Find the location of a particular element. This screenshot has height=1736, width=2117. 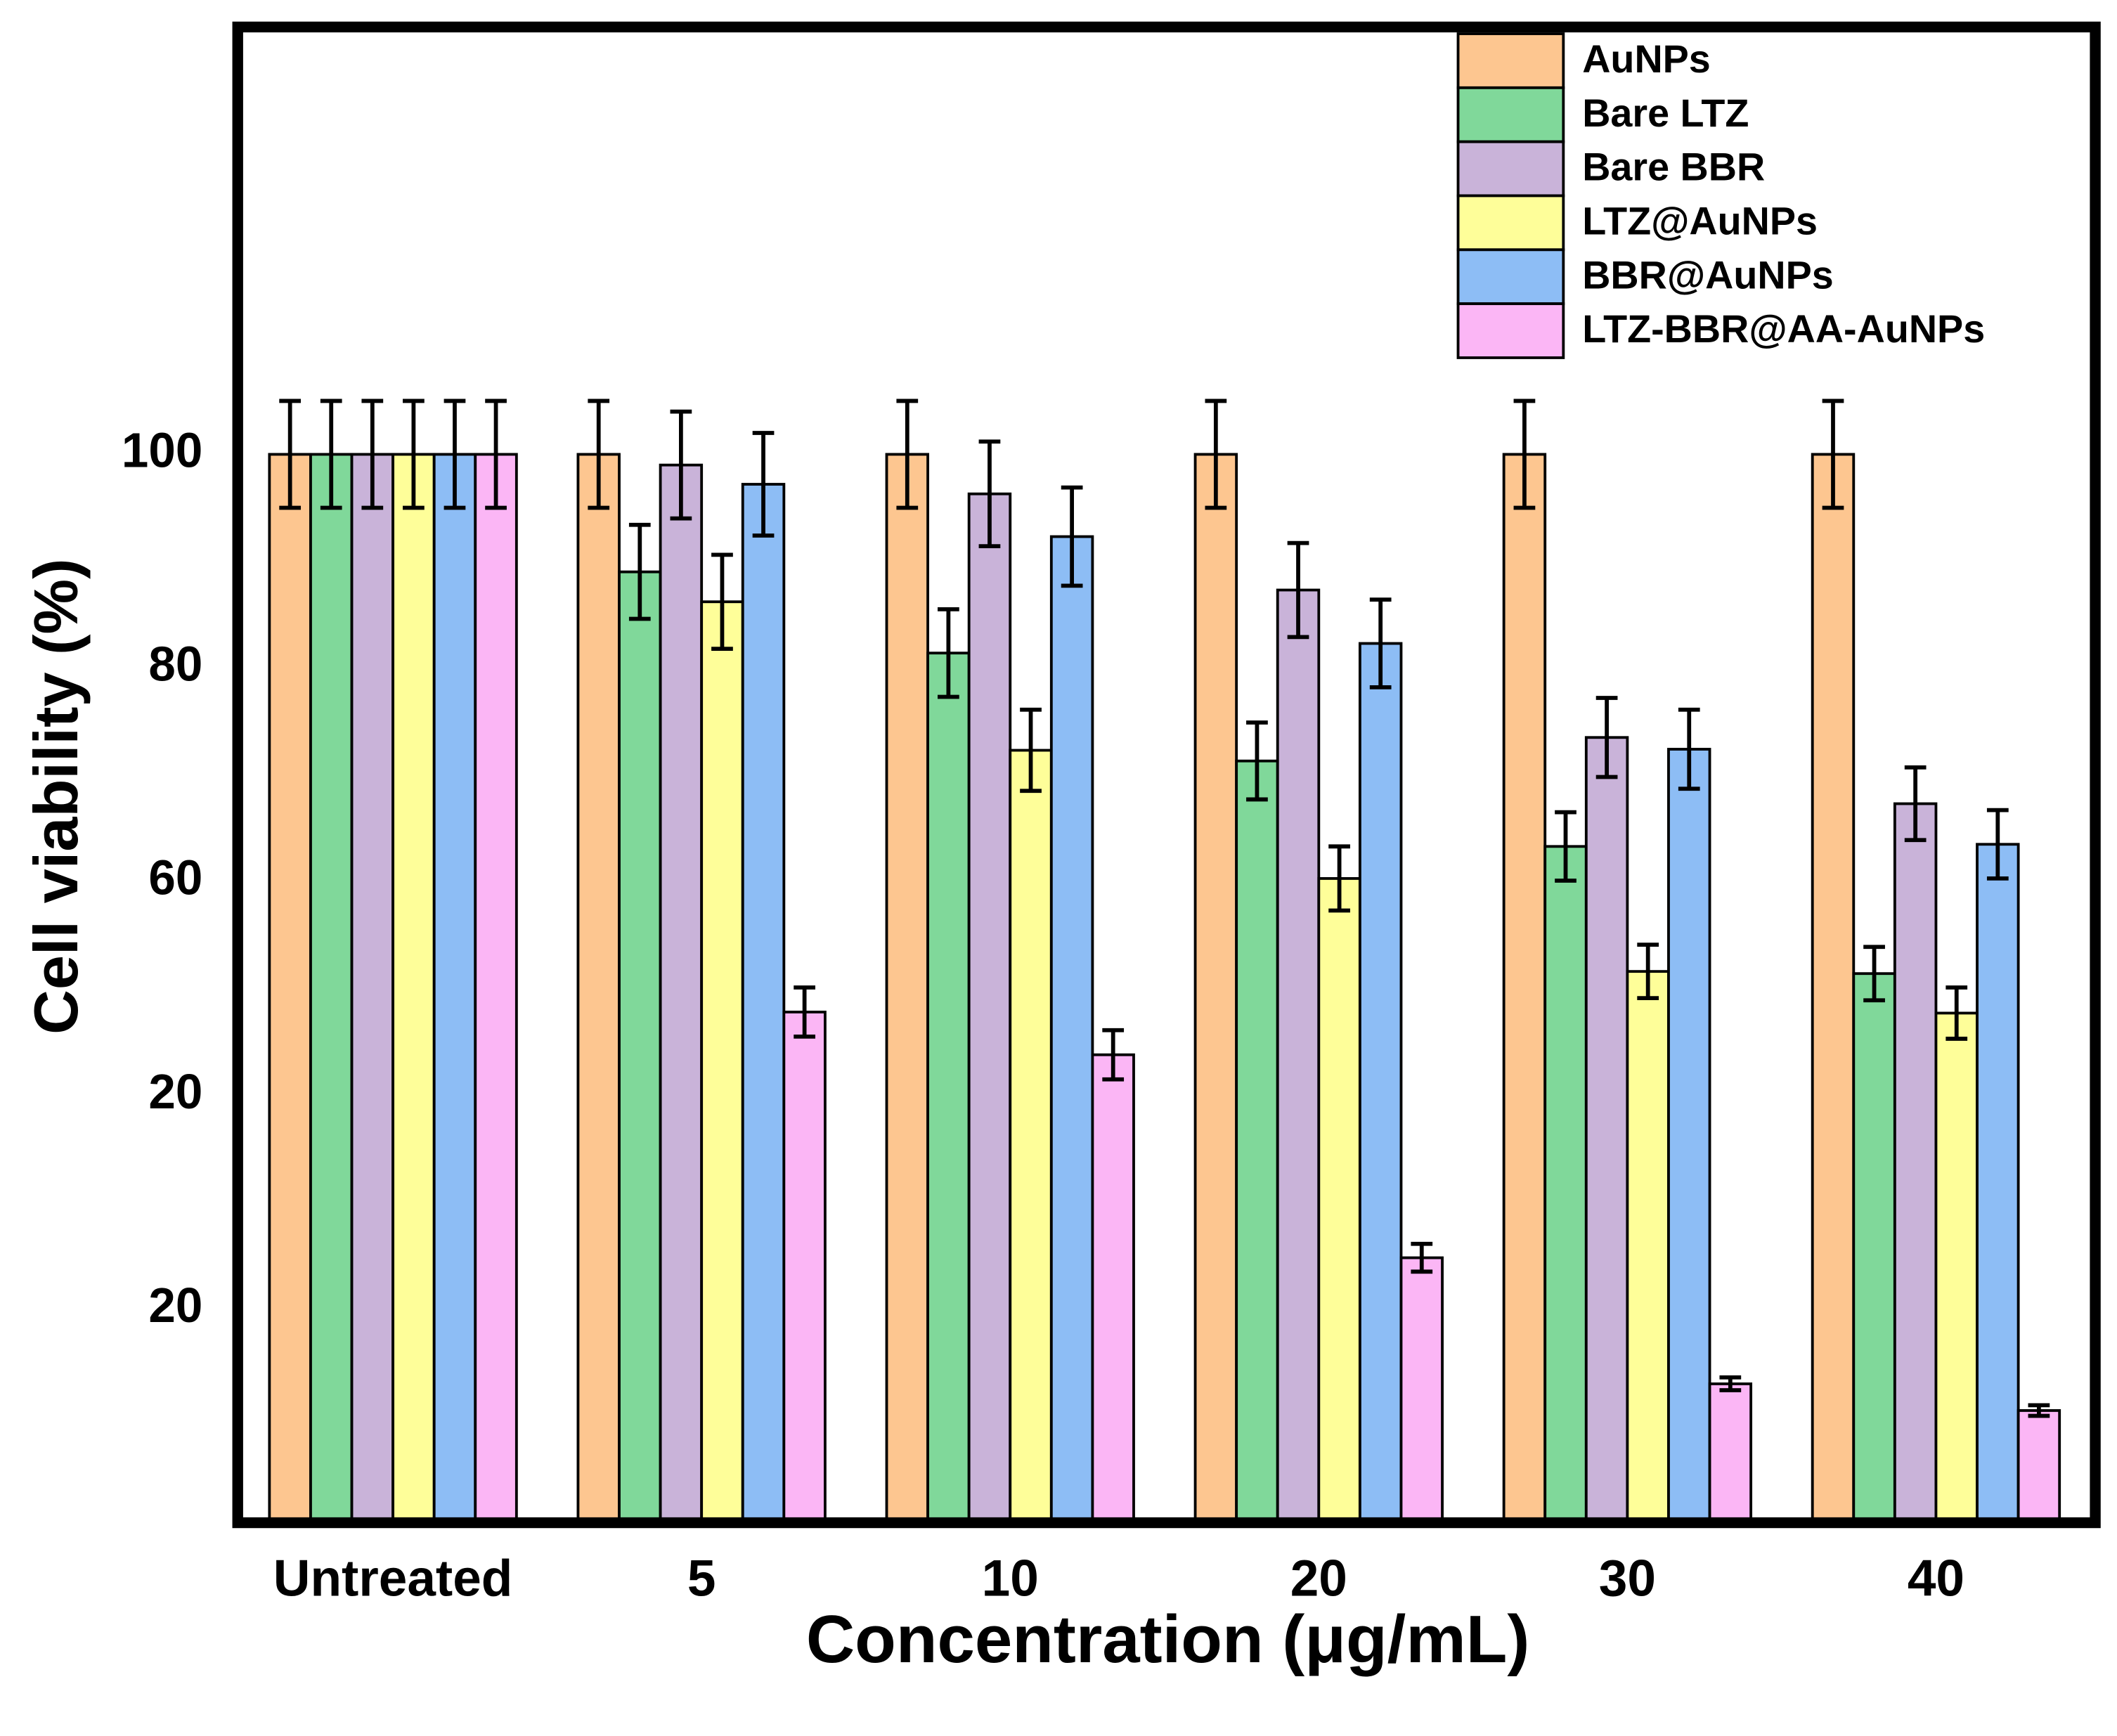

y-tick-label: 100 is located at coordinates (162, 450).